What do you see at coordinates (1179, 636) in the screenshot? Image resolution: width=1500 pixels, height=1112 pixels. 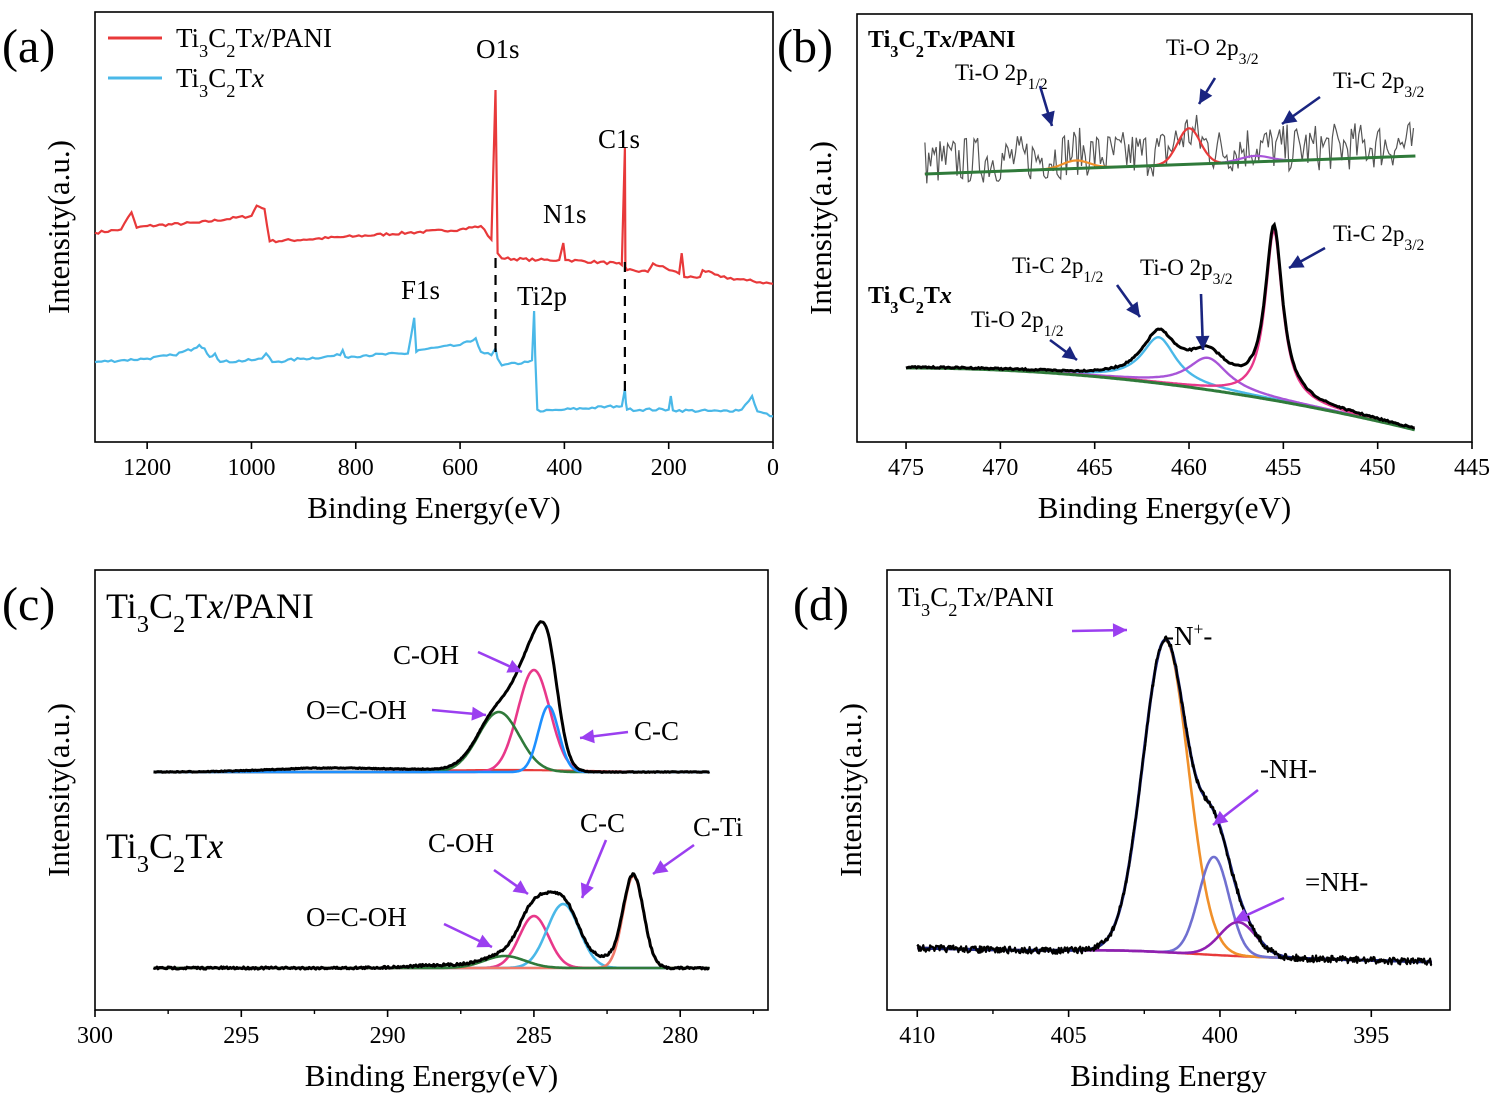 I see `peak-label-part: -N` at bounding box center [1179, 636].